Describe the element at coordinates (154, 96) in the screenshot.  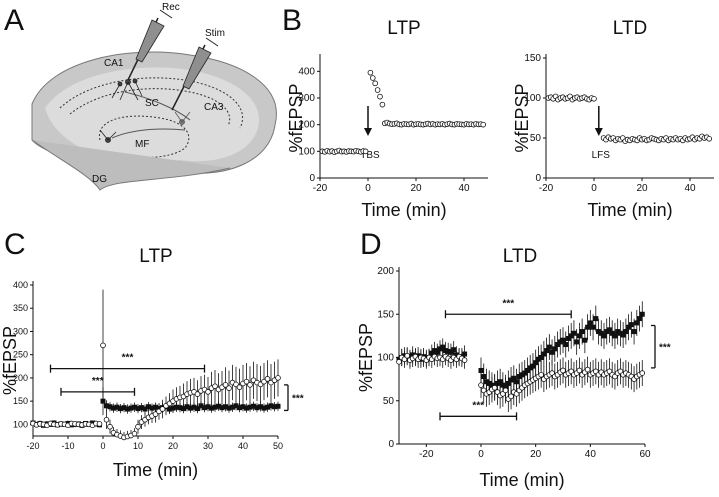
I see `hippocampus-illustration: Rec Stim CA1 SC CA3 MF DG` at that location.